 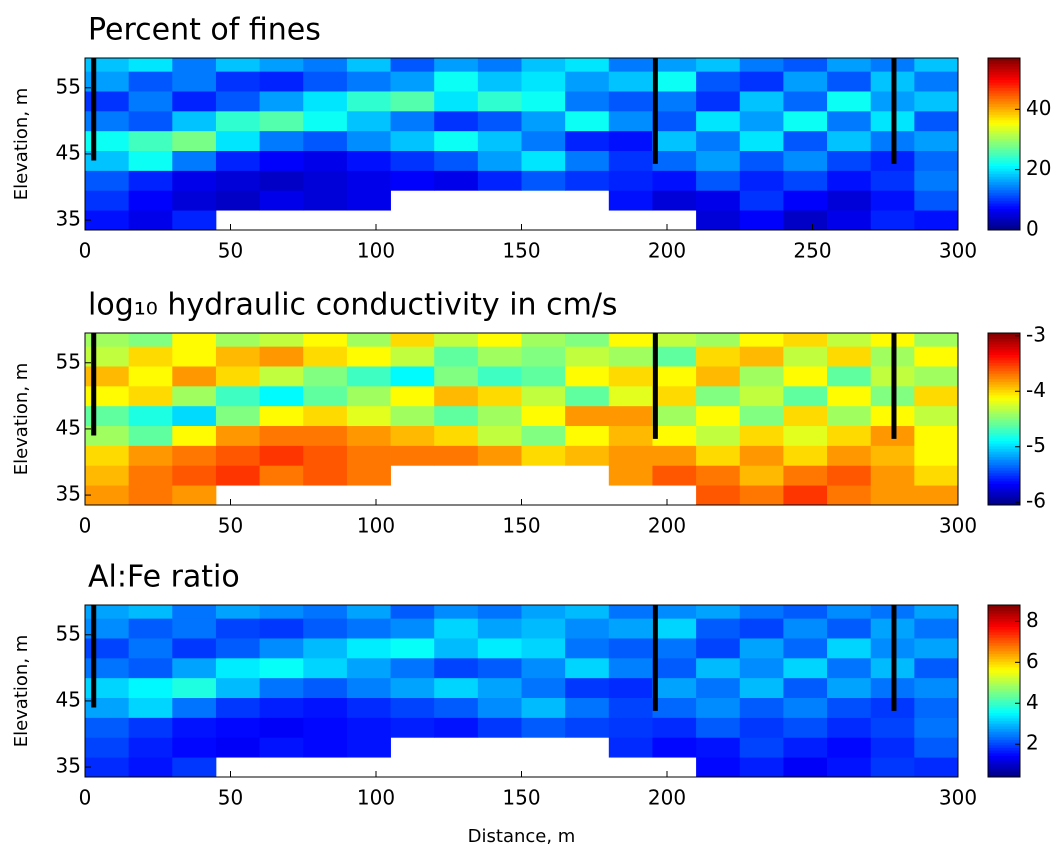 I want to click on x-tick-label: 250, so click(x=812, y=251).